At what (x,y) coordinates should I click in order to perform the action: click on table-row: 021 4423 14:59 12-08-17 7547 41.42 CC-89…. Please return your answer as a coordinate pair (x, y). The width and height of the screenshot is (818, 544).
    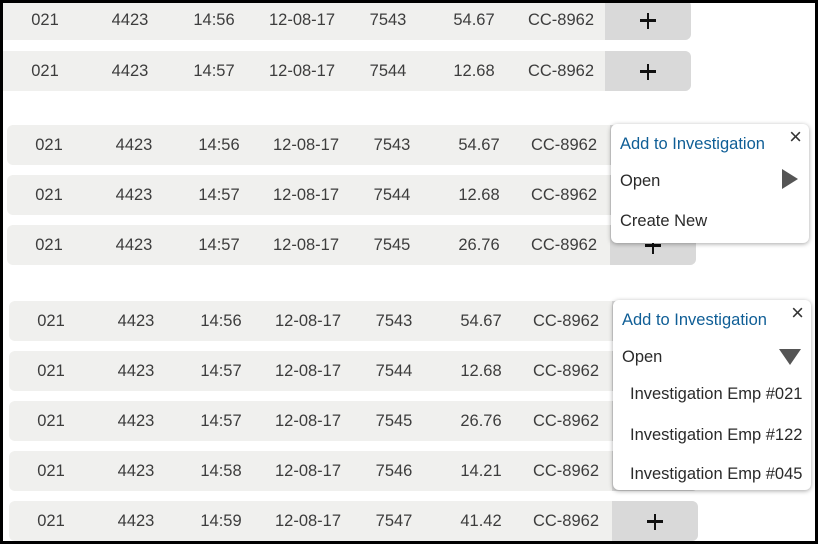
    Looking at the image, I should click on (353, 521).